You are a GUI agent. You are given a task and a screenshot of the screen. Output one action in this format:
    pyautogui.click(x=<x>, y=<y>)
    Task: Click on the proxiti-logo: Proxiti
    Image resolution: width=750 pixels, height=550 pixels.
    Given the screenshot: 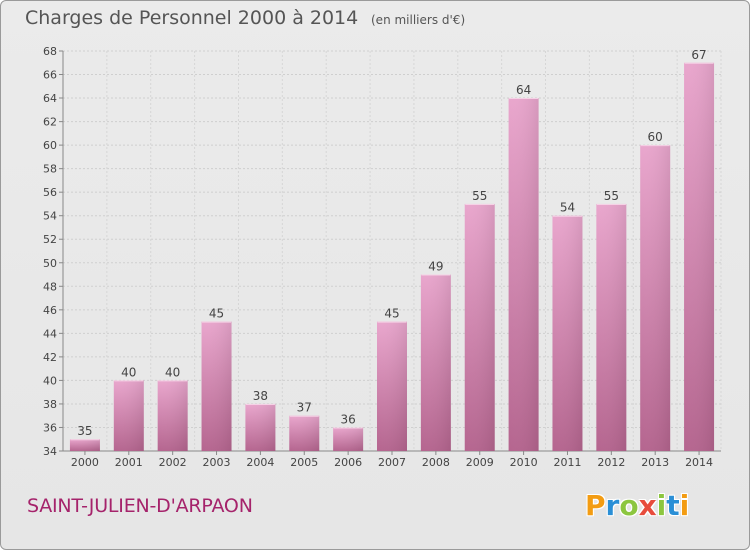 What is the action you would take?
    pyautogui.click(x=637, y=505)
    